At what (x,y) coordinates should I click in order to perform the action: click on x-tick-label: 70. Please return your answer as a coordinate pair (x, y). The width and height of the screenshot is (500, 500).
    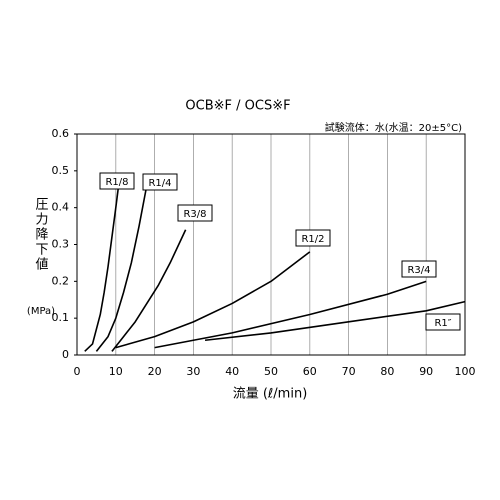
    Looking at the image, I should click on (349, 371).